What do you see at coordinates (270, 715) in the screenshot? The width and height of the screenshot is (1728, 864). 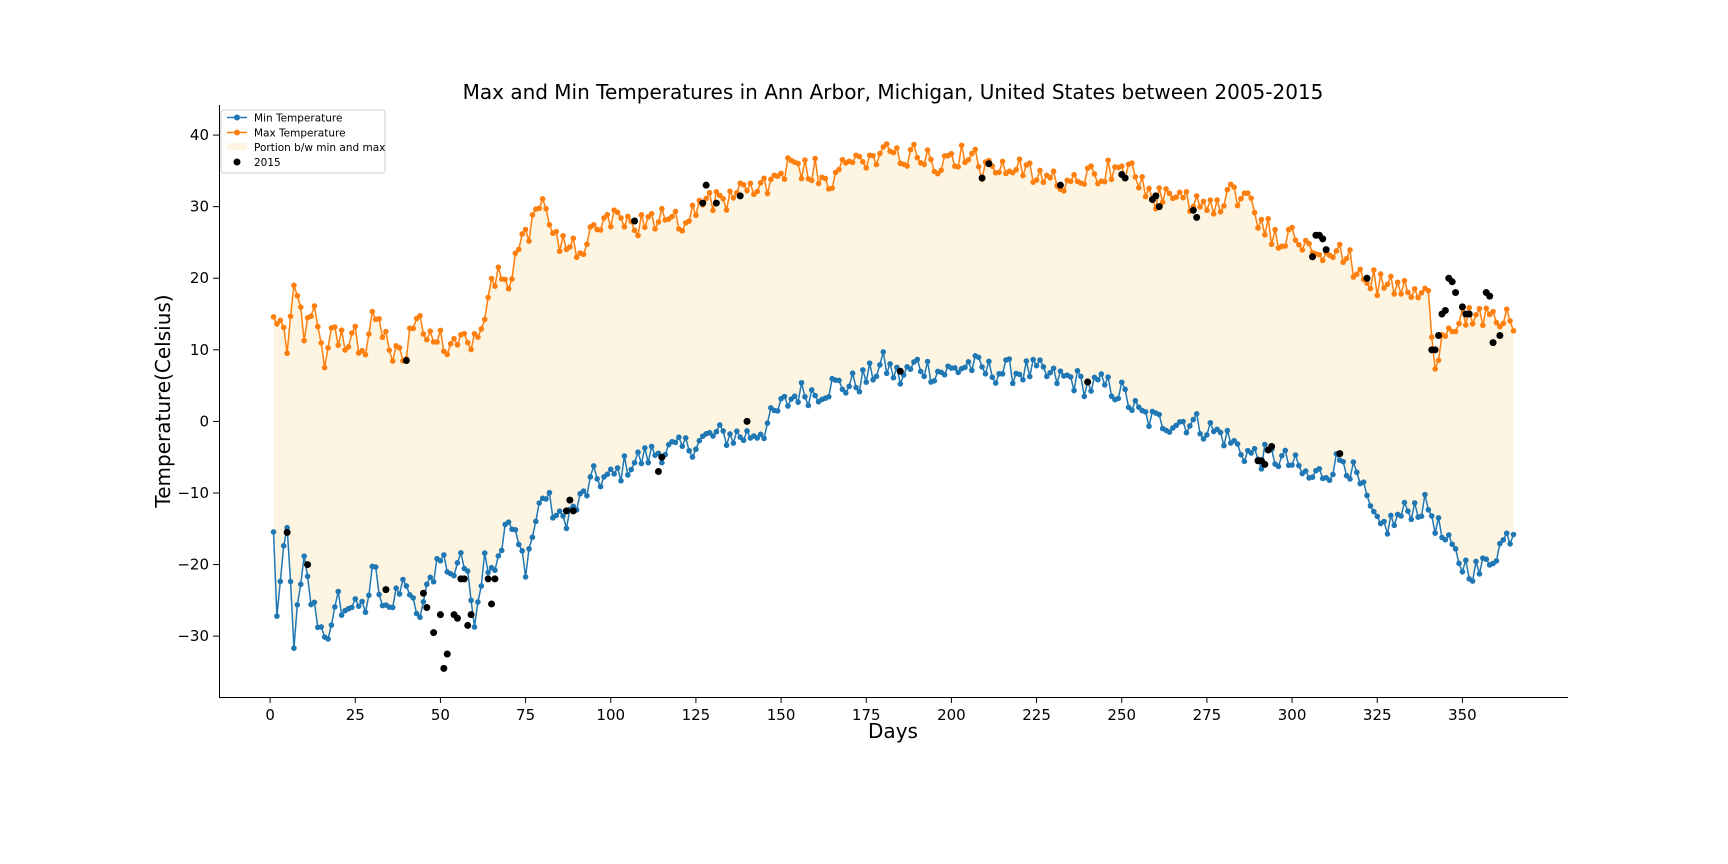 I see `x-tick-label: 0` at bounding box center [270, 715].